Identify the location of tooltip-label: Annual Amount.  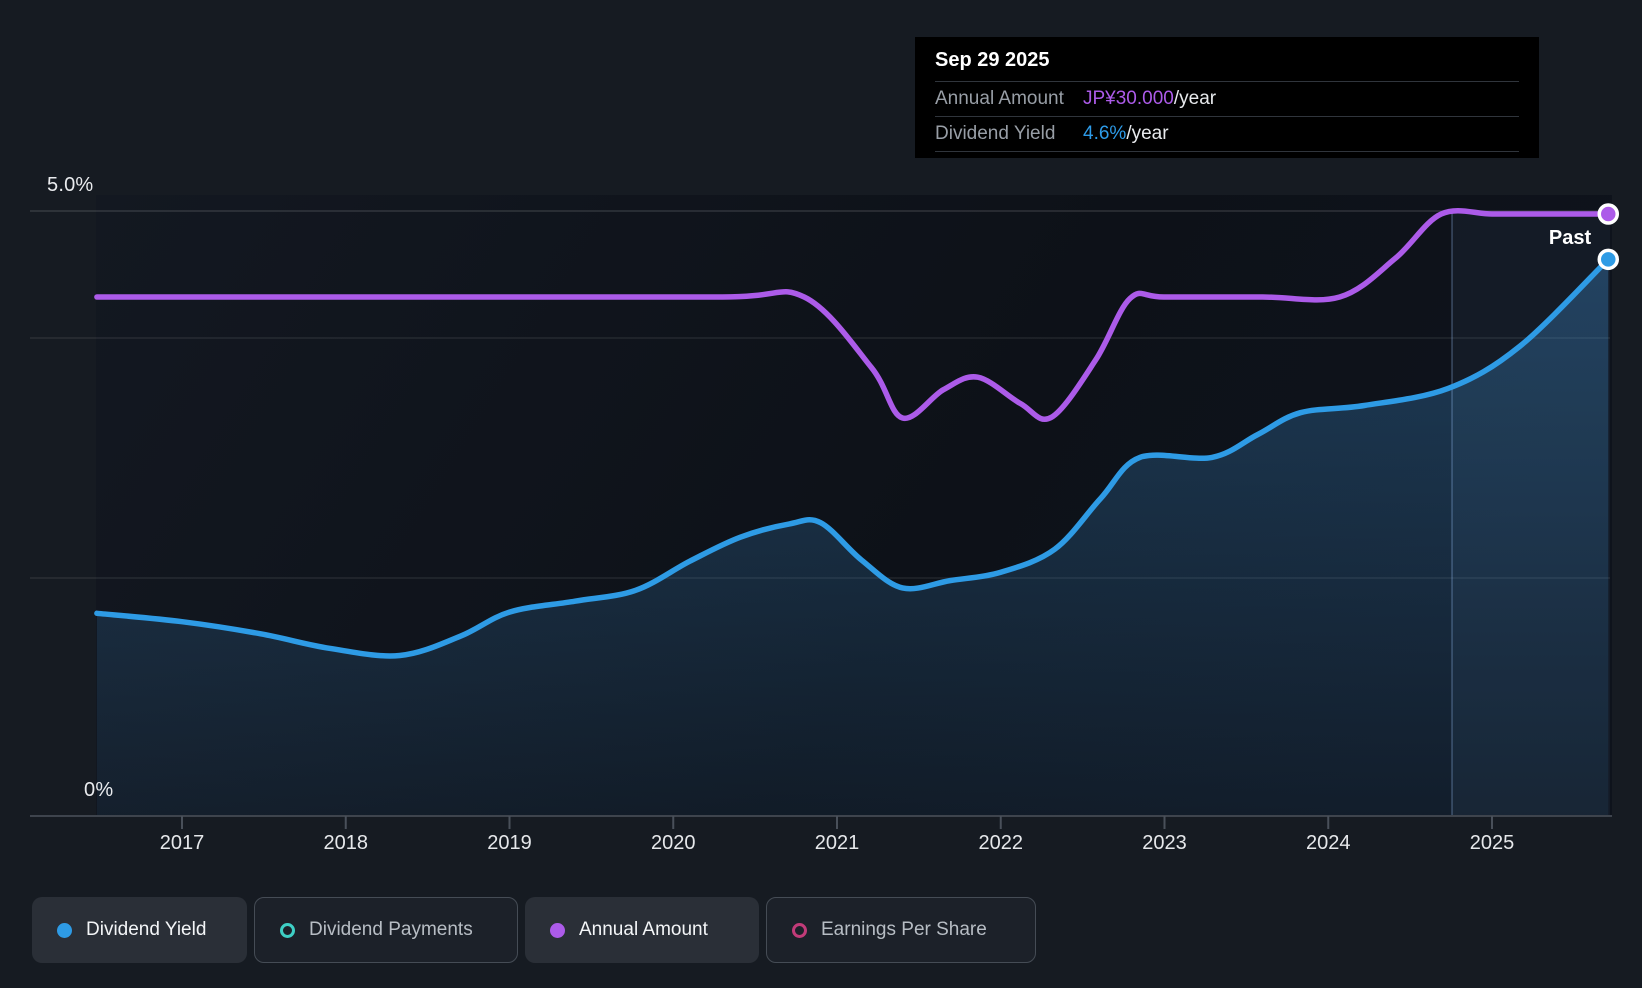
(999, 98).